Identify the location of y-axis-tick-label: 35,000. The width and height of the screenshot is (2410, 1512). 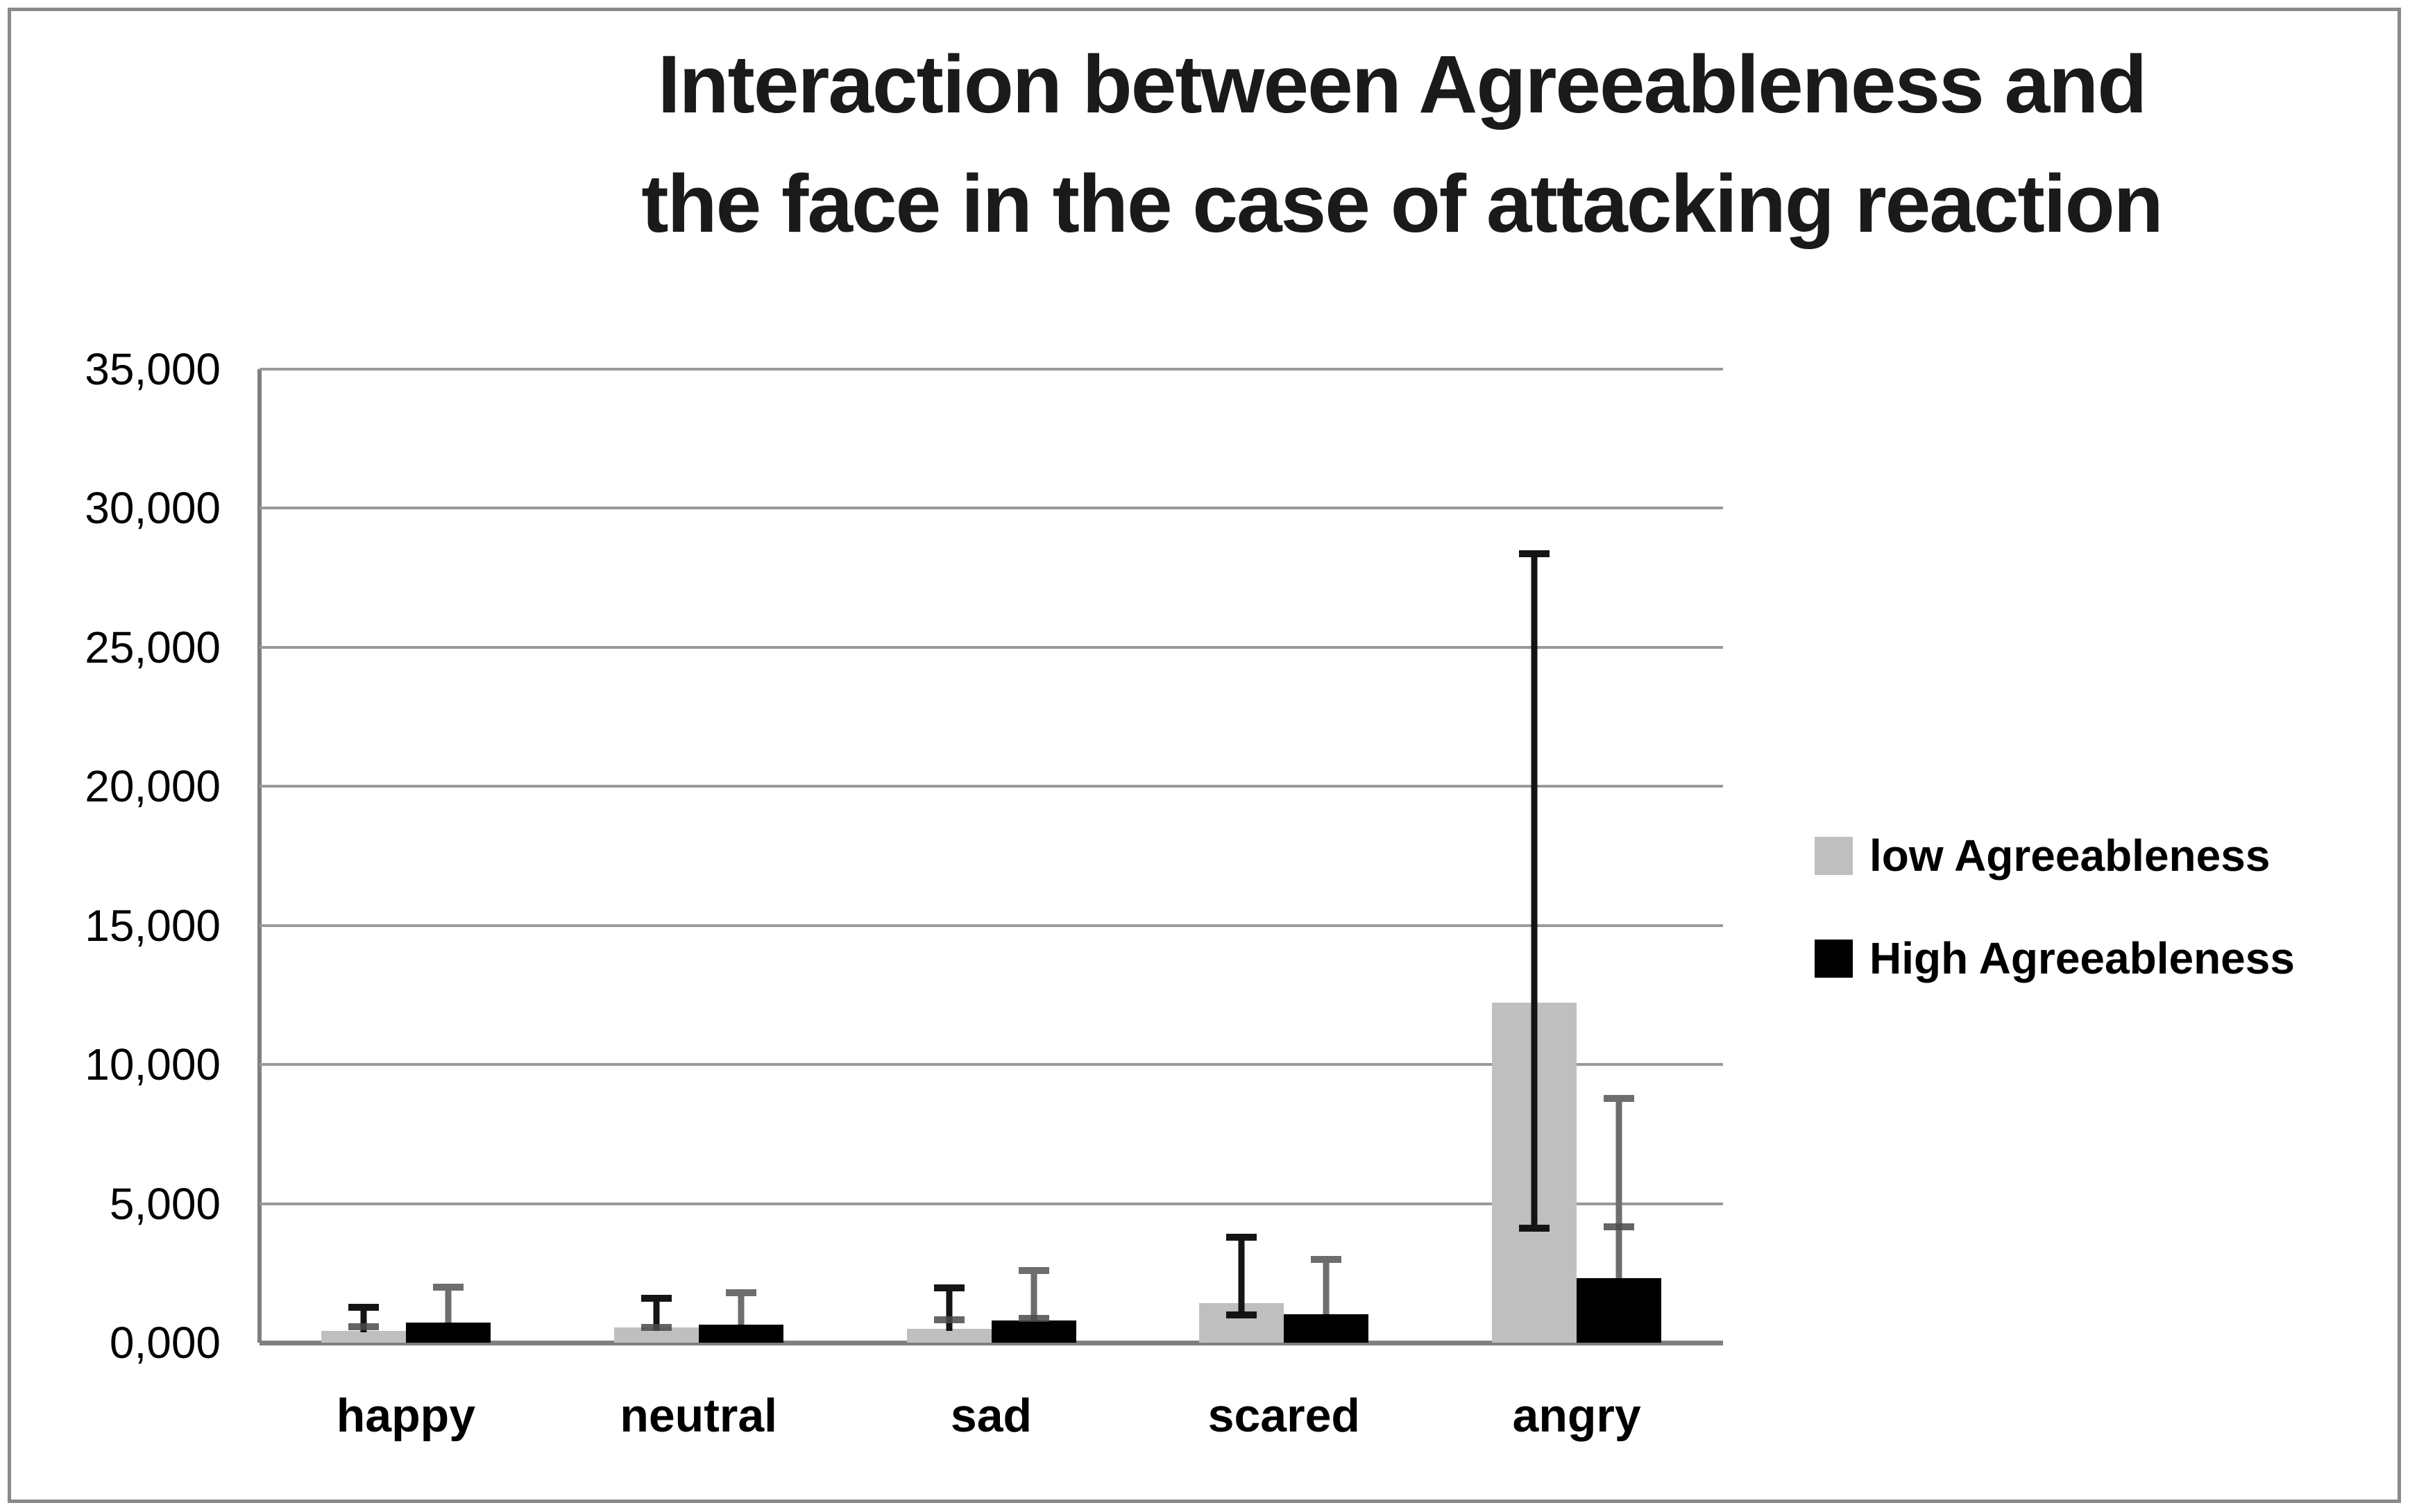
(153, 369).